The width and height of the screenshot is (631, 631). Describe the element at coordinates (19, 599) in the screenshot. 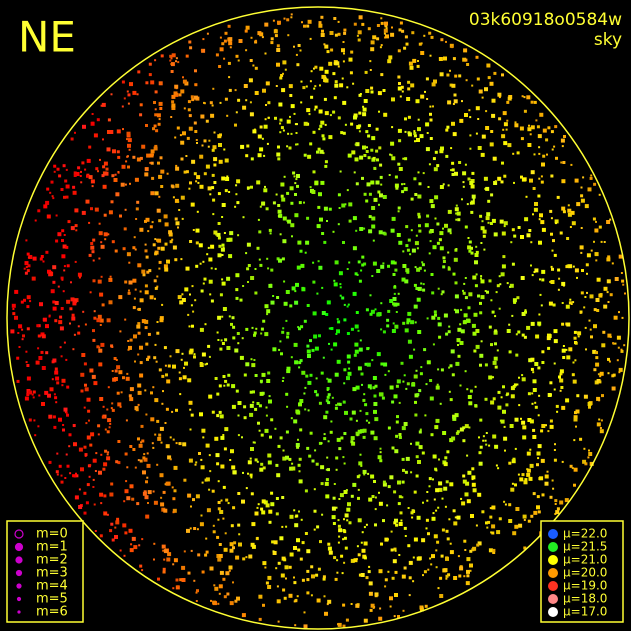

I see `magnitude-swatch` at that location.